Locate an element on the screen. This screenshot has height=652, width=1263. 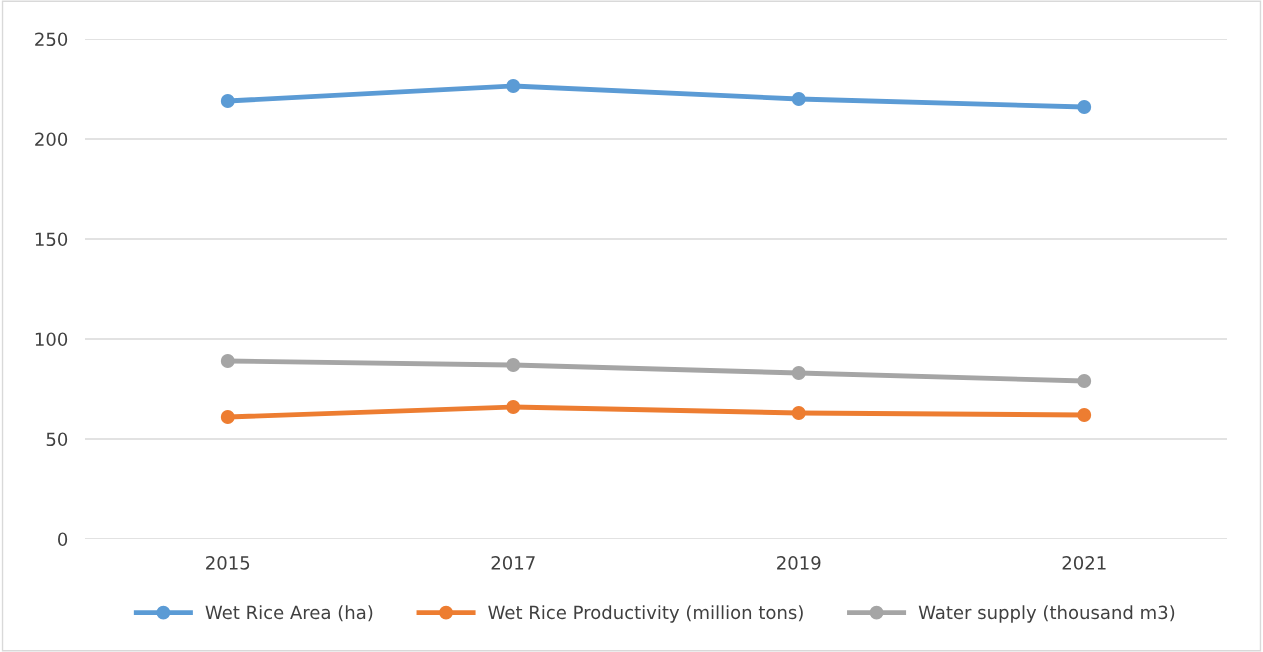
legend-label: Water supply (thousand m3) is located at coordinates (1046, 614).